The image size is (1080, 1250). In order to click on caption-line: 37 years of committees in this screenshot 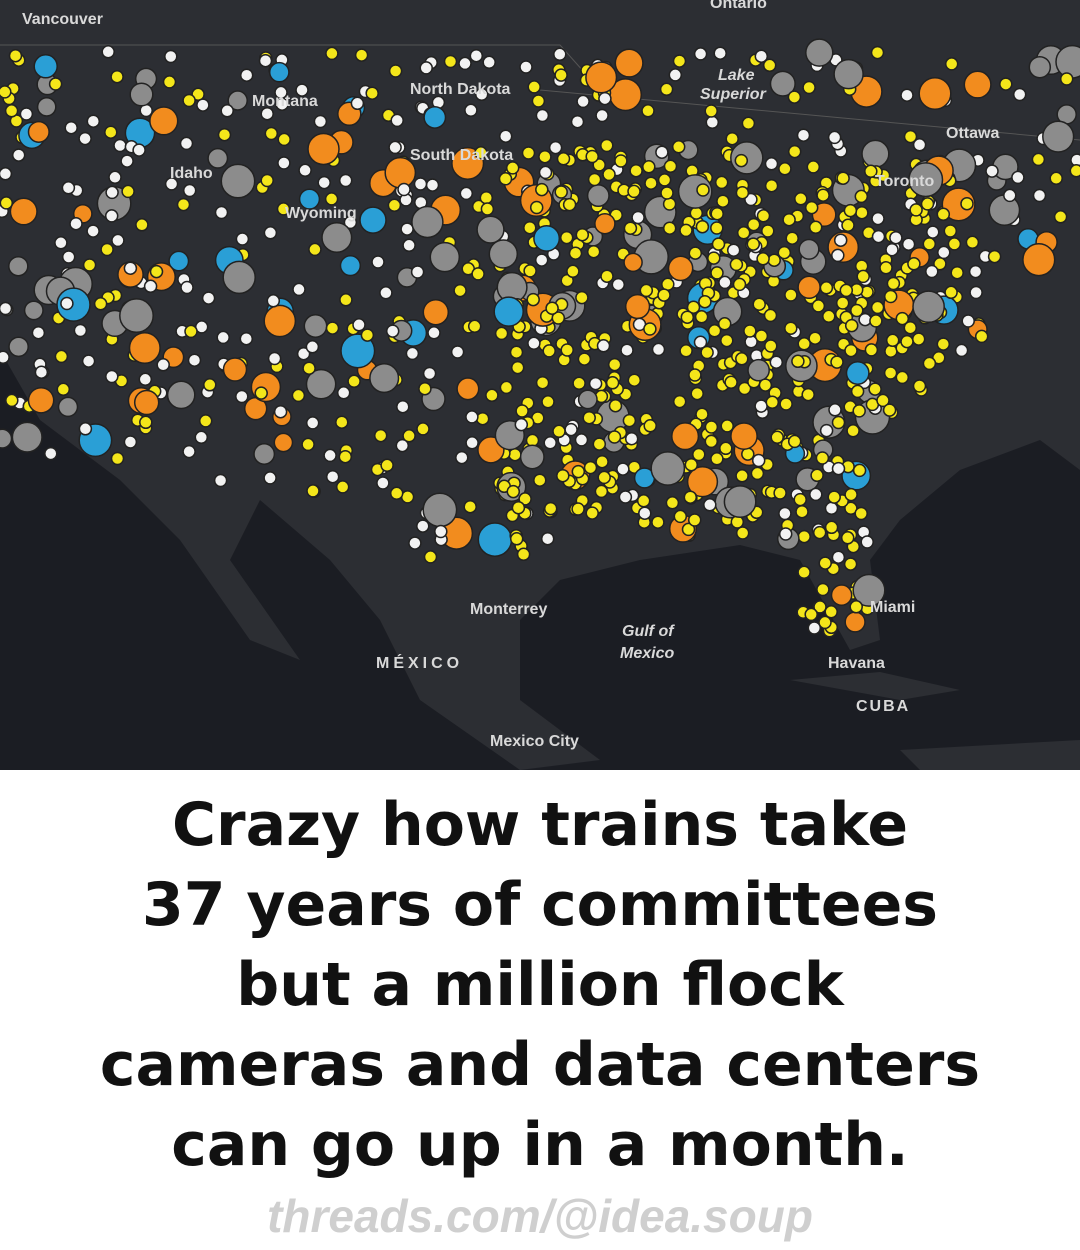, I will do `click(540, 905)`.